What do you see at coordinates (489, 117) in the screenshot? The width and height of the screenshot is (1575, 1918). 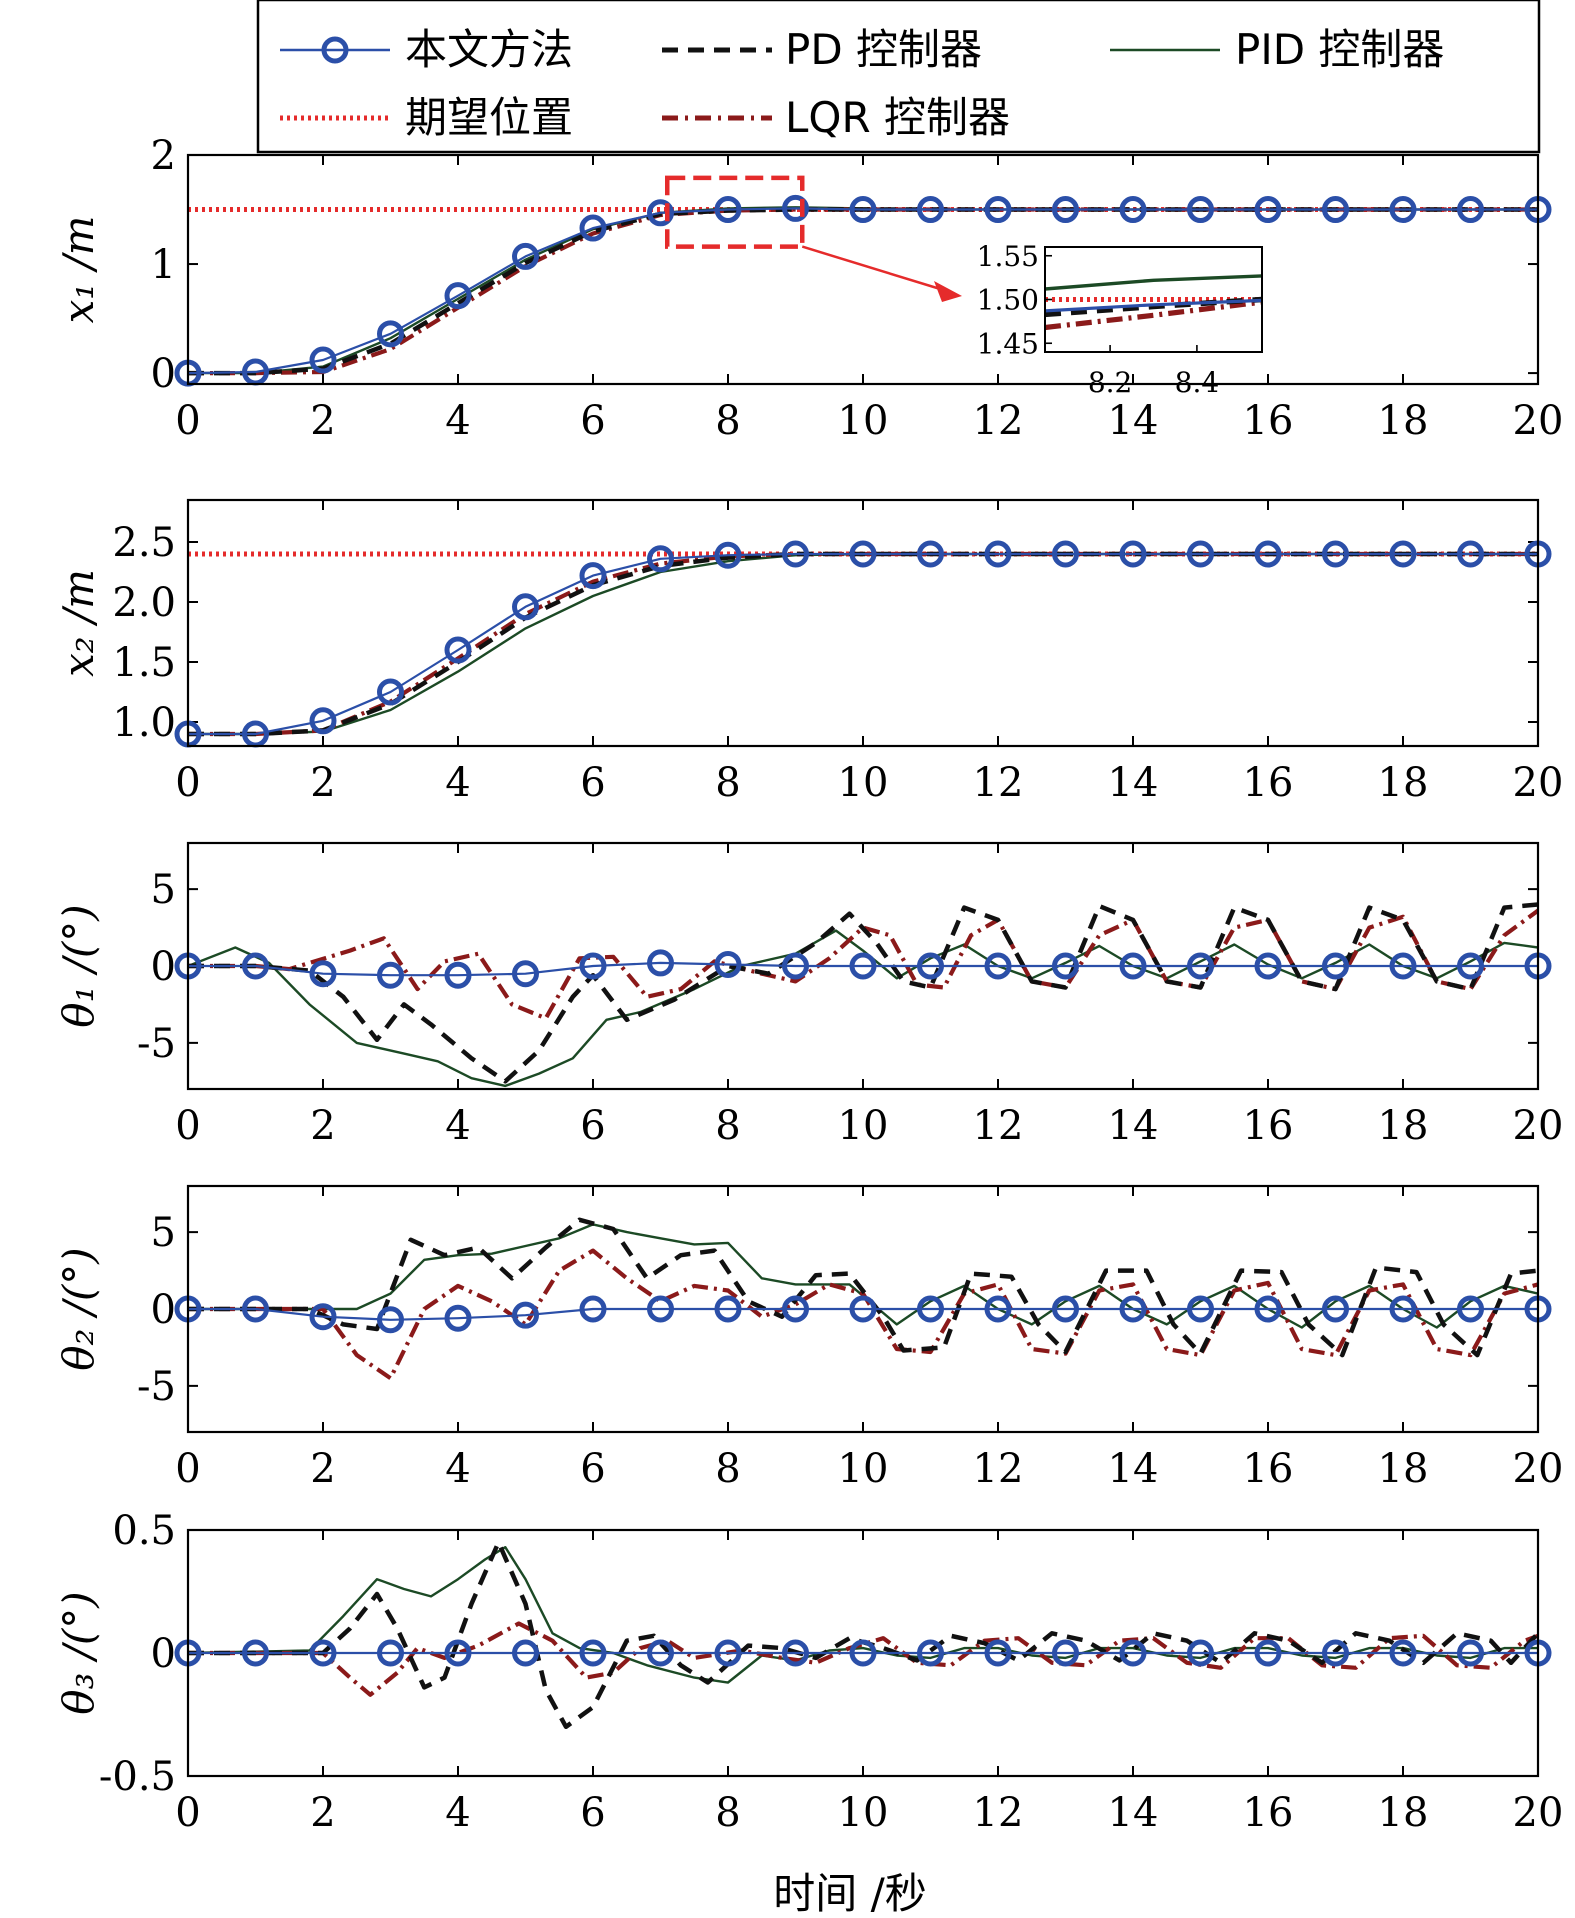 I see `legend-label-target: 期望位置` at bounding box center [489, 117].